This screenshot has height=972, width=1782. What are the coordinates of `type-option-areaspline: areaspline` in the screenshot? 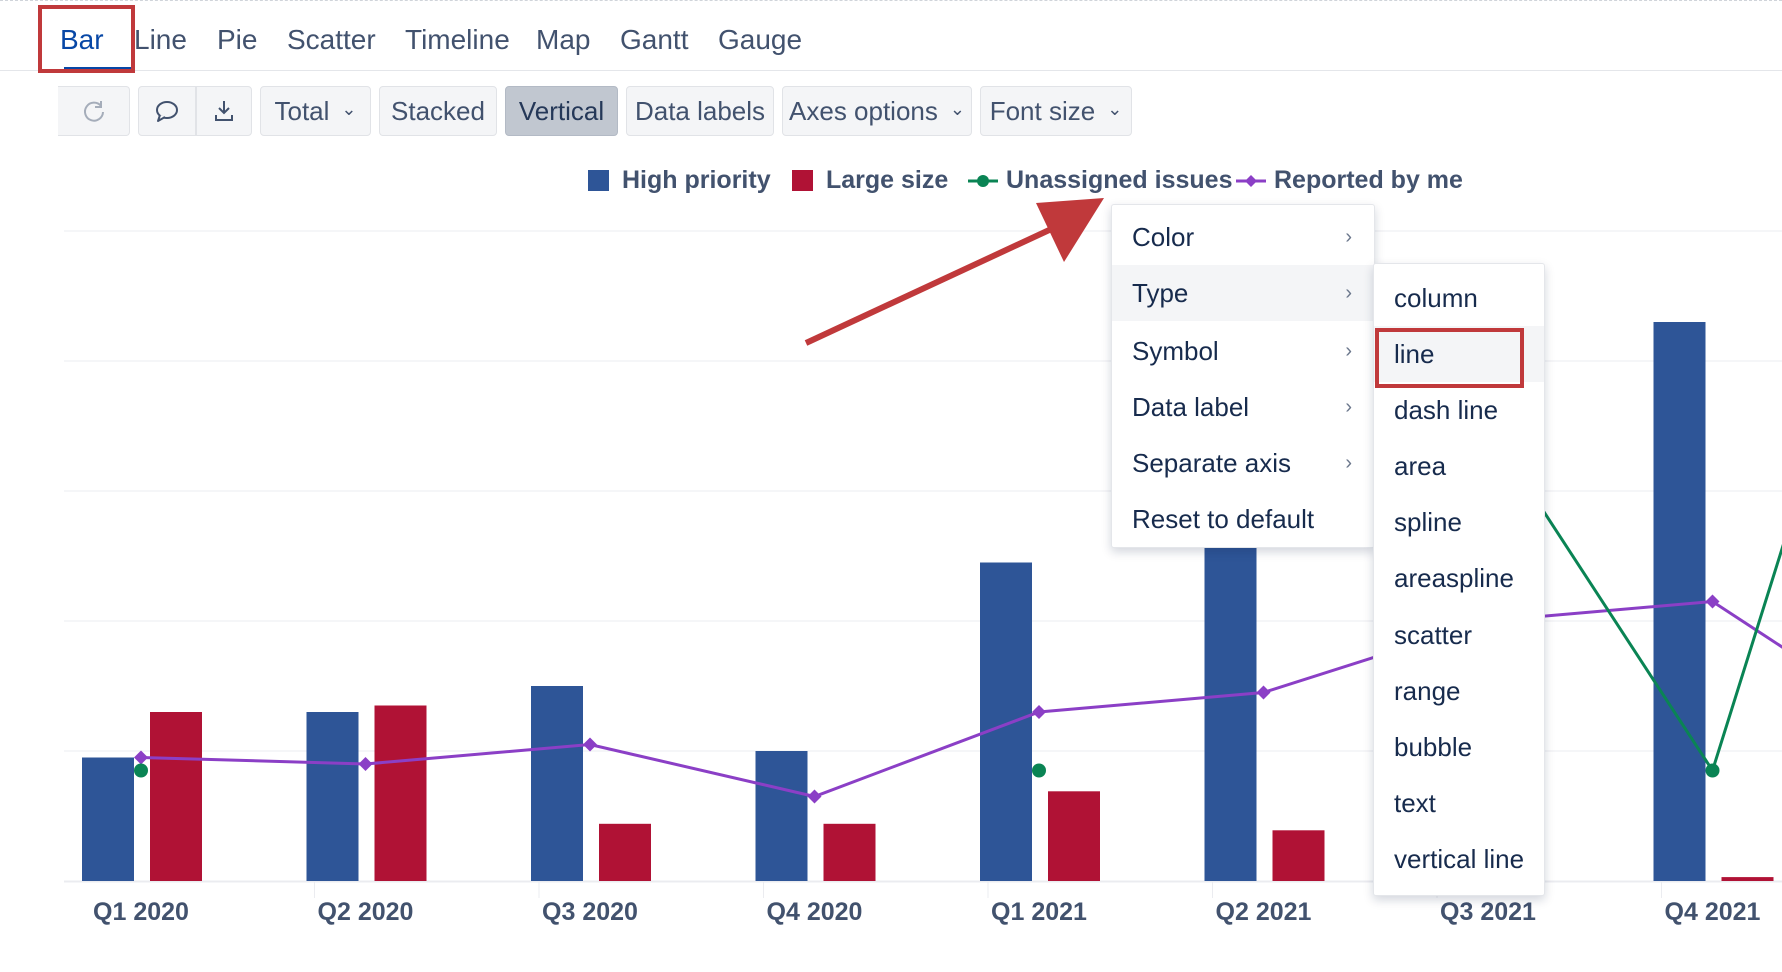 It's located at (1459, 578).